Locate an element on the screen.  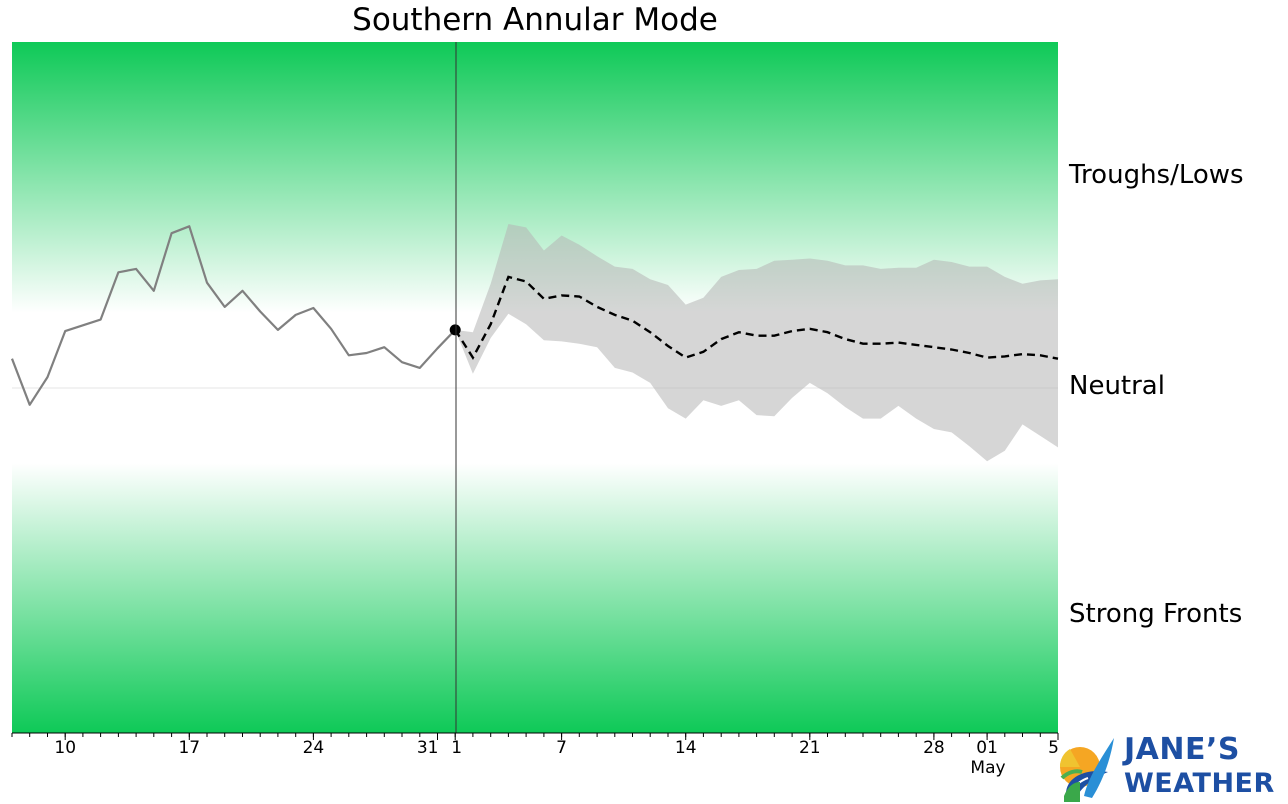
x-tick-label: 24 is located at coordinates (314, 748).